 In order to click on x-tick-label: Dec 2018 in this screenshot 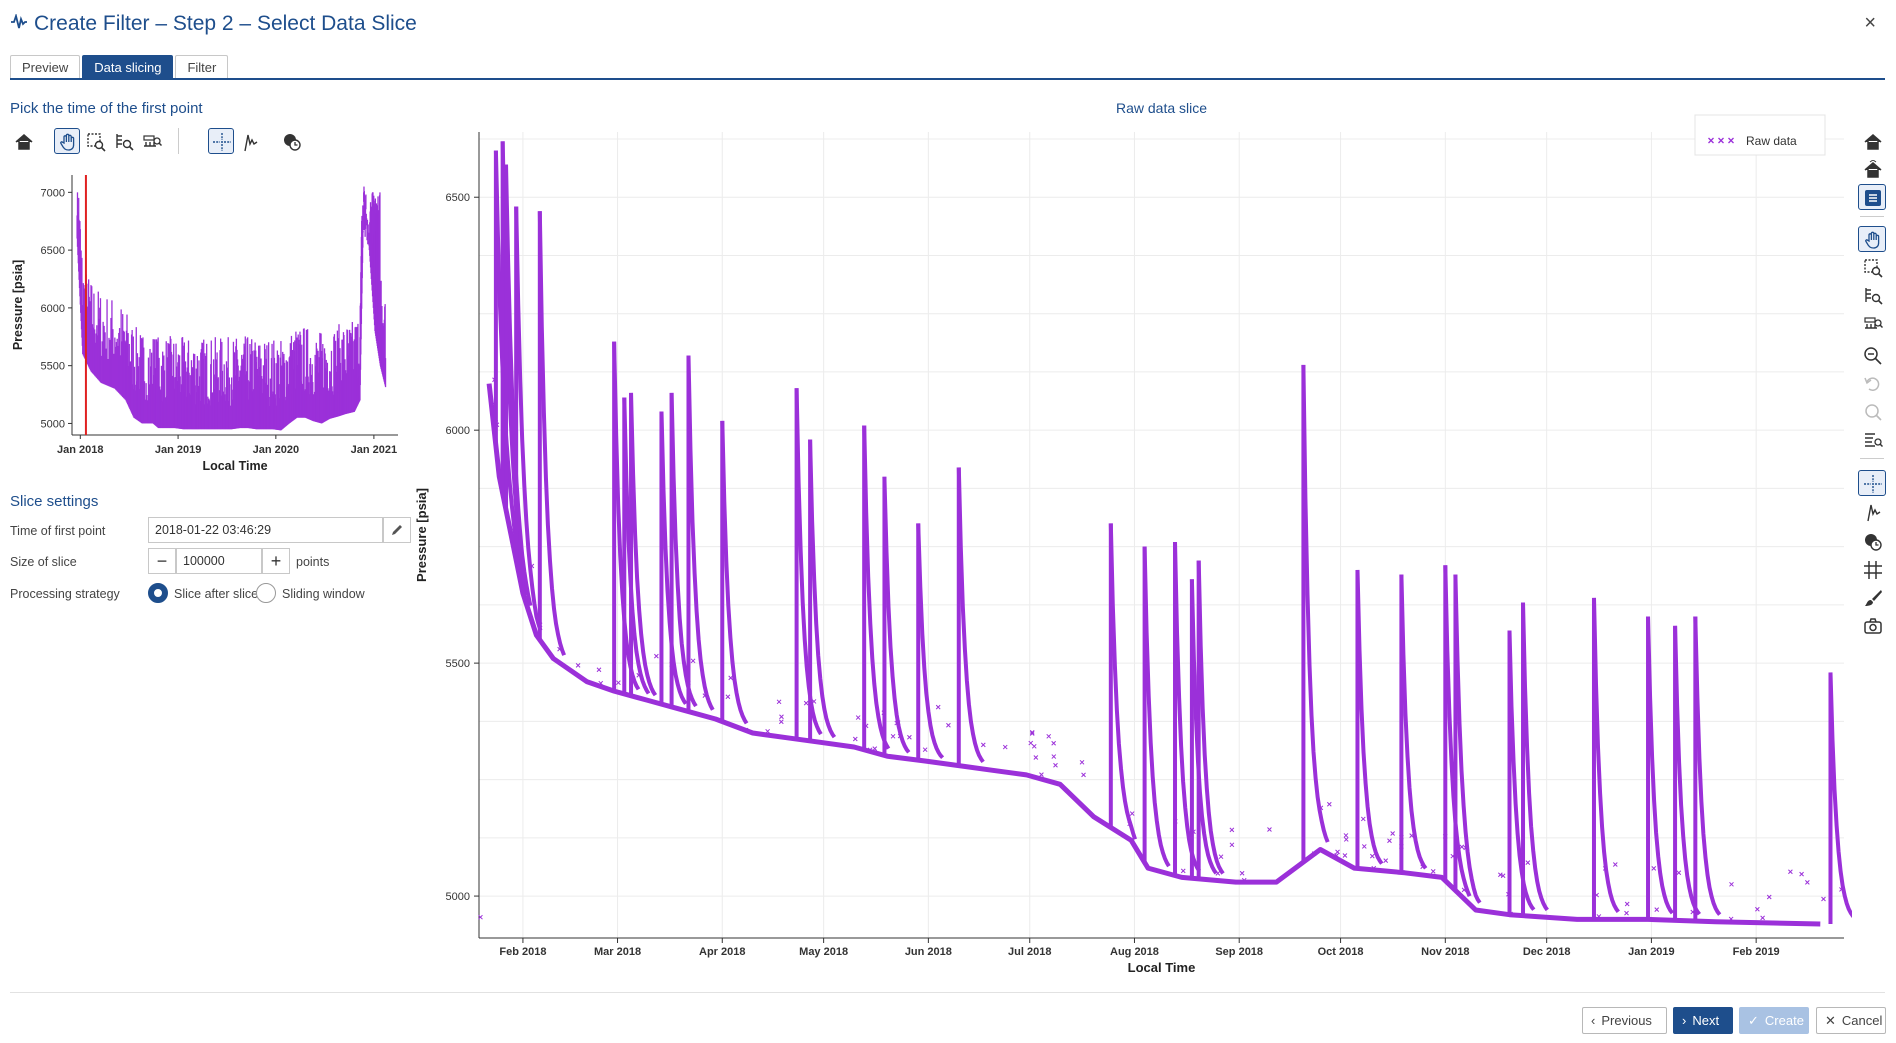, I will do `click(1547, 952)`.